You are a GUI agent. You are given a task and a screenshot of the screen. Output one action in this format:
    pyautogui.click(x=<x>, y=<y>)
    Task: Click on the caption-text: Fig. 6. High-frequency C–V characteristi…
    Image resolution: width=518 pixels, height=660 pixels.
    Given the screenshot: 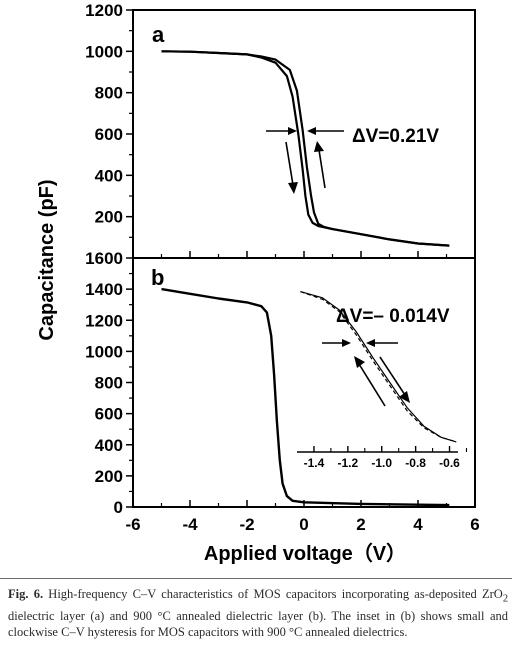 What is the action you would take?
    pyautogui.click(x=258, y=613)
    